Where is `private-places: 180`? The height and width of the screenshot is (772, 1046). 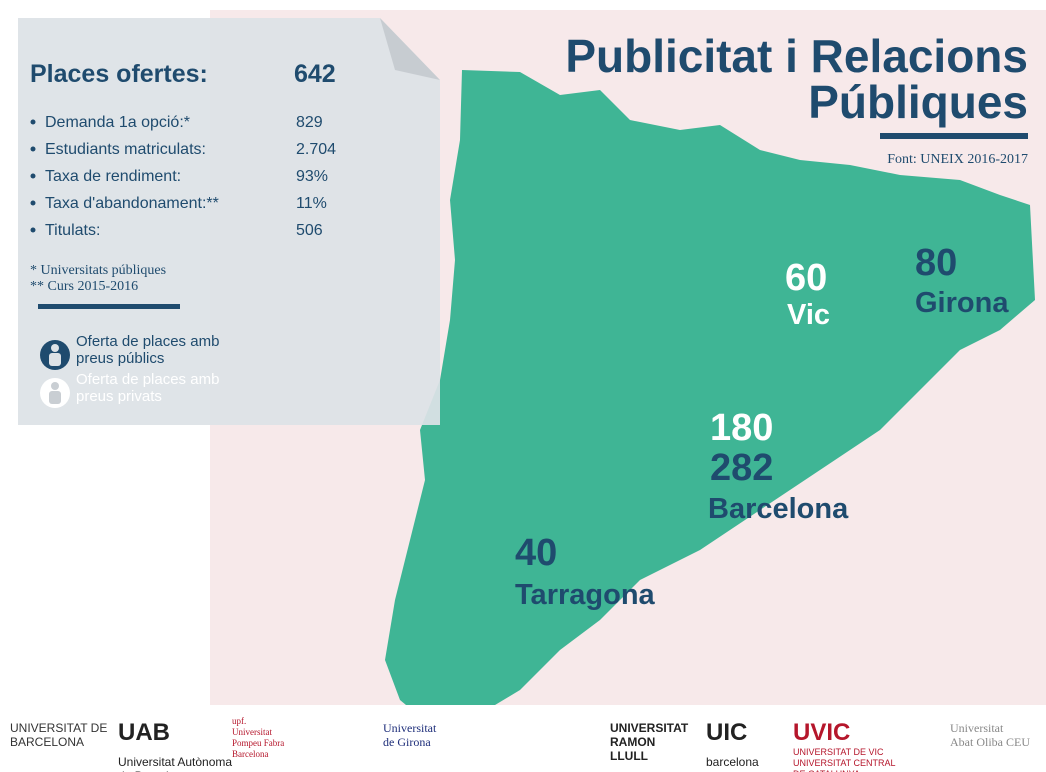 private-places: 180 is located at coordinates (741, 428).